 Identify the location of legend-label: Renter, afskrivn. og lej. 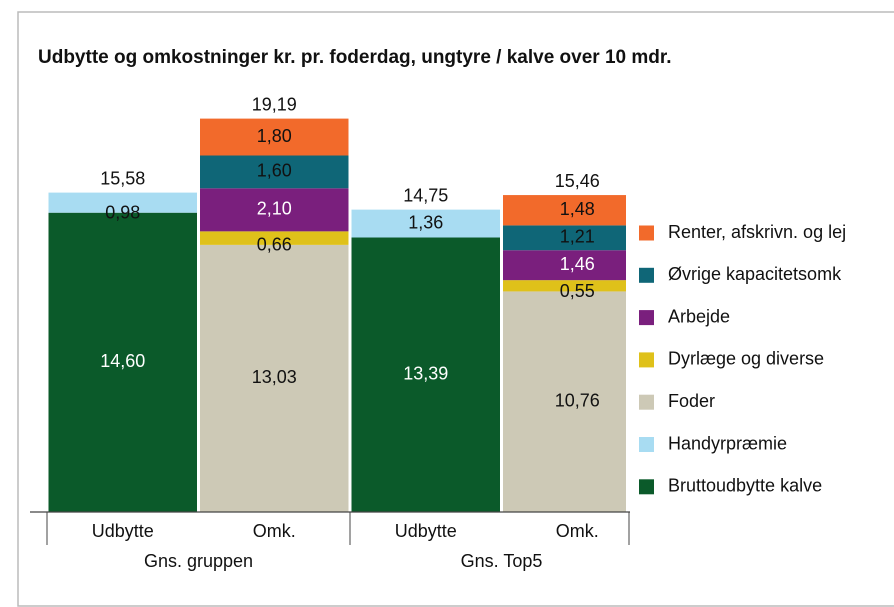
(757, 232).